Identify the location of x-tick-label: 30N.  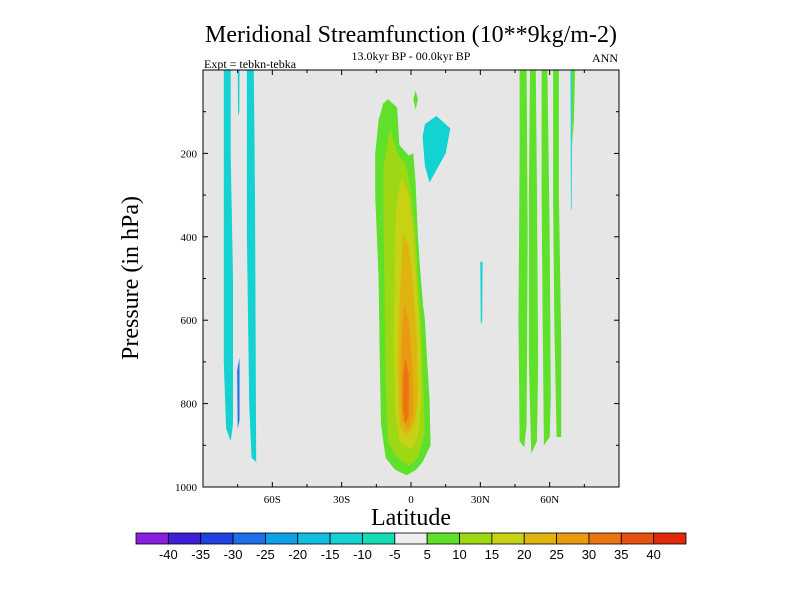
(480, 500).